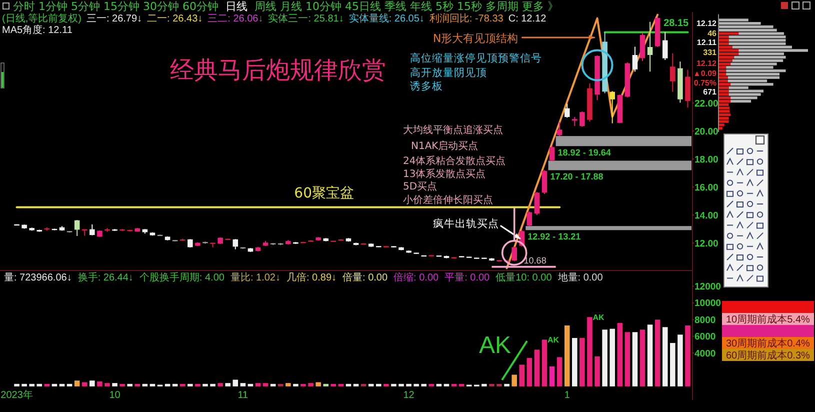 Image resolution: width=815 pixels, height=412 pixels. I want to click on text: 10周期前成本5.4%, so click(768, 320).